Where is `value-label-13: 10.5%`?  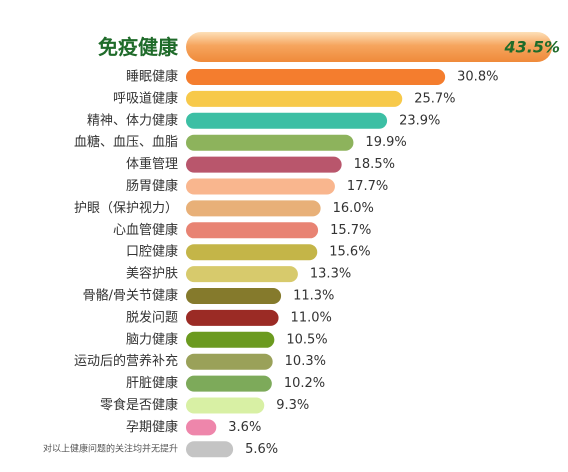 value-label-13: 10.5% is located at coordinates (306, 339).